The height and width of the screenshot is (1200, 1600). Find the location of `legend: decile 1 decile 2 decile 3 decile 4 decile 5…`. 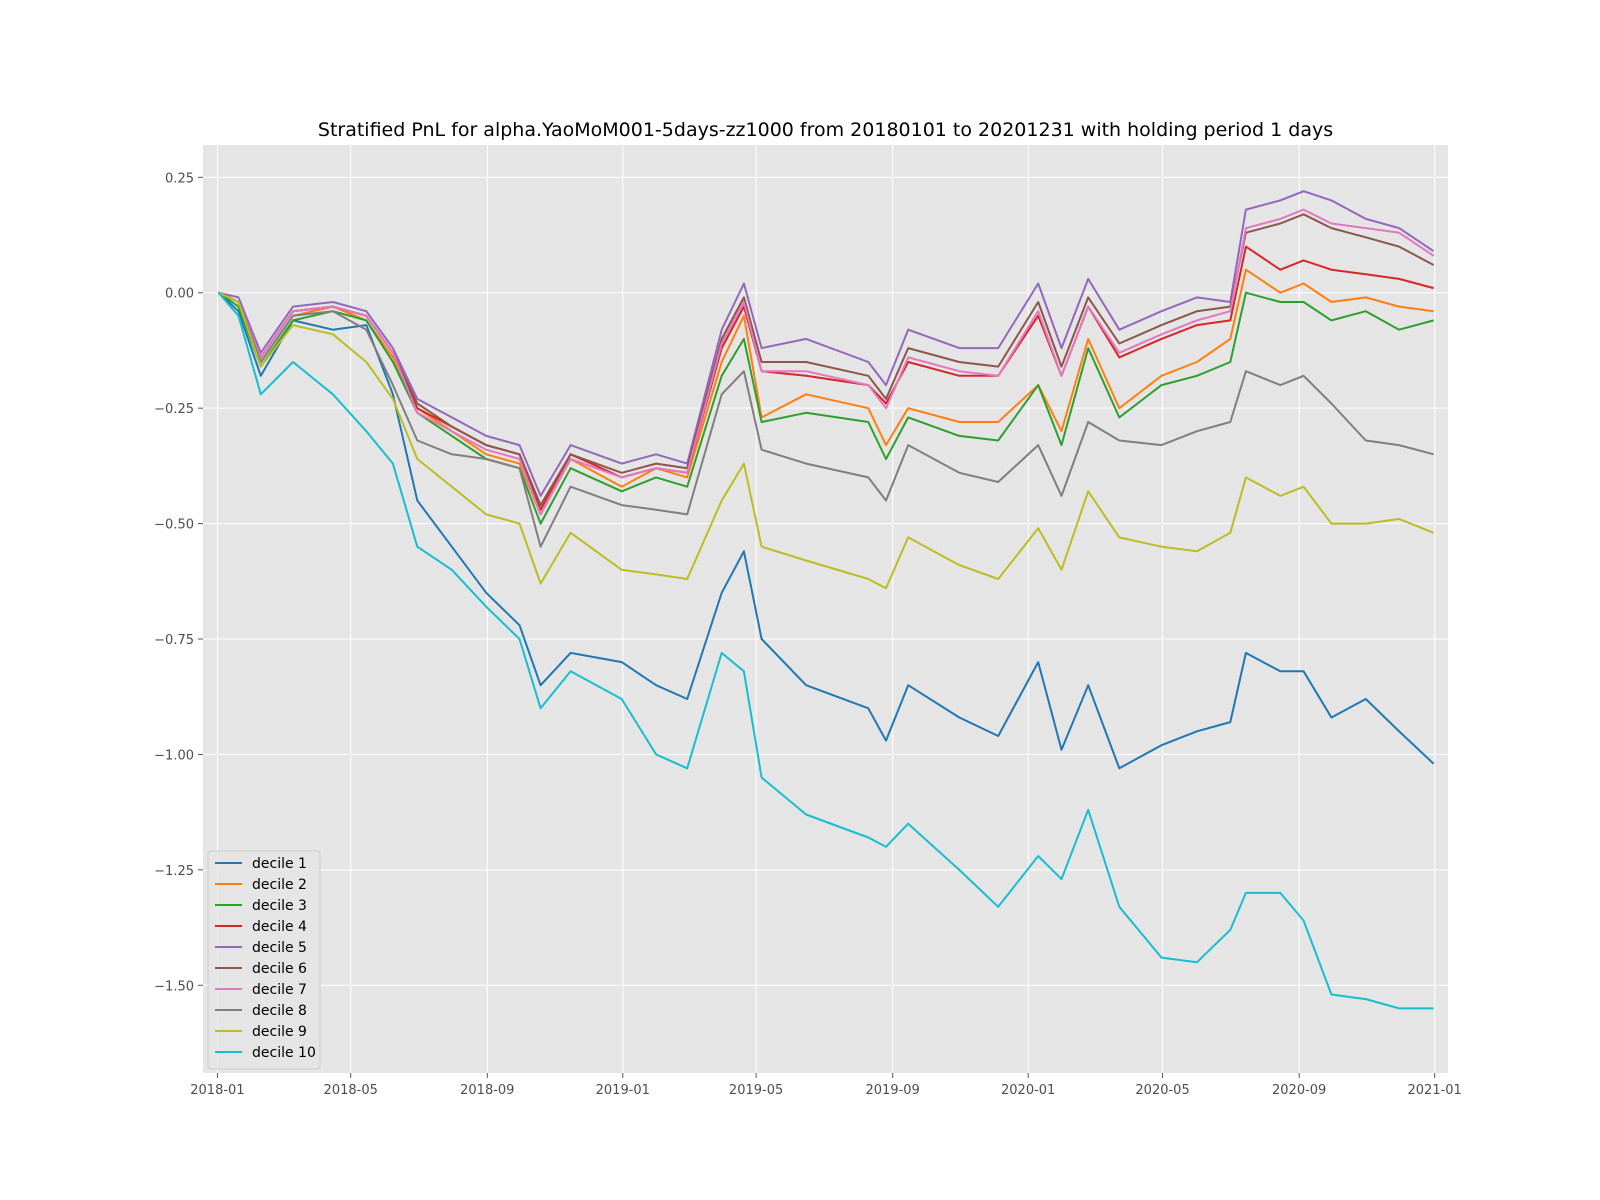

legend: decile 1 decile 2 decile 3 decile 4 decile 5… is located at coordinates (264, 960).